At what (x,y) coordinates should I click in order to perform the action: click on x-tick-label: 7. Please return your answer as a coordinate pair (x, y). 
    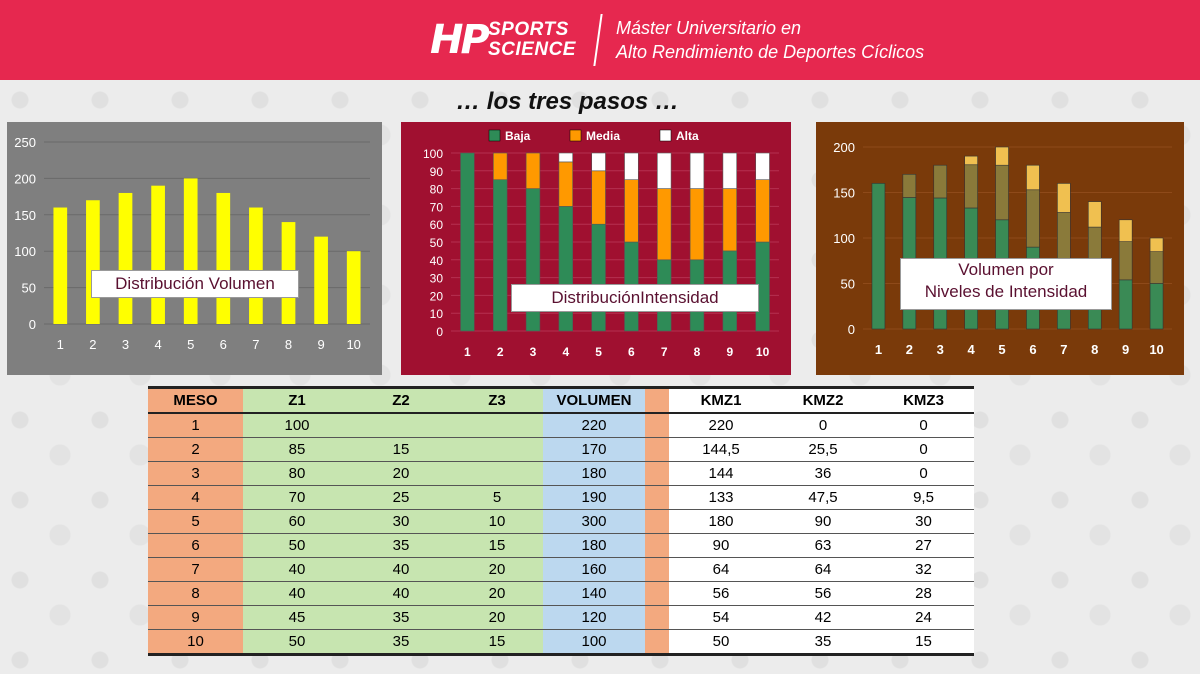
    Looking at the image, I should click on (1063, 349).